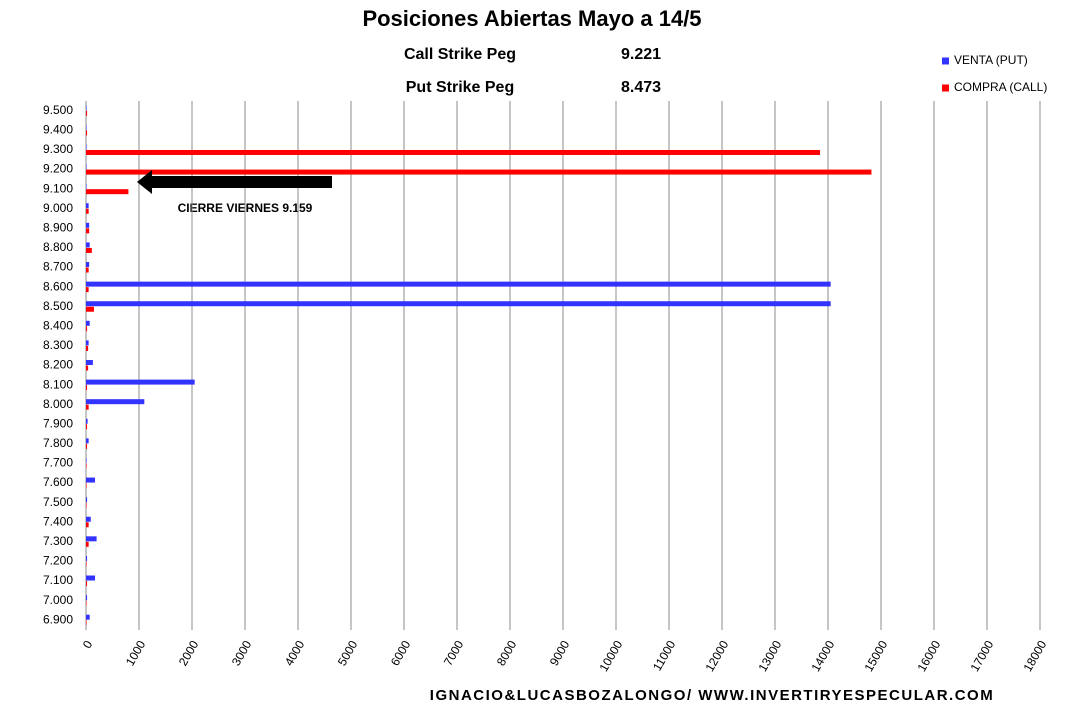 Image resolution: width=1088 pixels, height=714 pixels. What do you see at coordinates (982, 656) in the screenshot?
I see `x-tick-label: 17000` at bounding box center [982, 656].